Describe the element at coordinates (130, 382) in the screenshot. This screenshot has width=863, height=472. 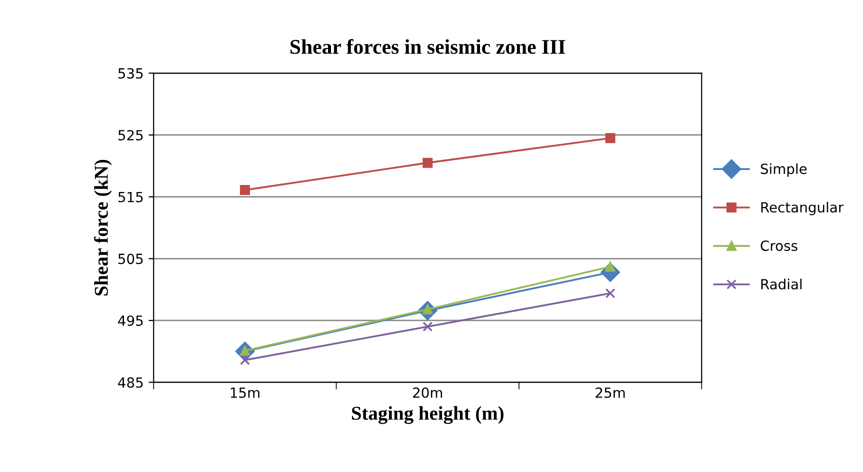
I see `y-tick-label: 485` at that location.